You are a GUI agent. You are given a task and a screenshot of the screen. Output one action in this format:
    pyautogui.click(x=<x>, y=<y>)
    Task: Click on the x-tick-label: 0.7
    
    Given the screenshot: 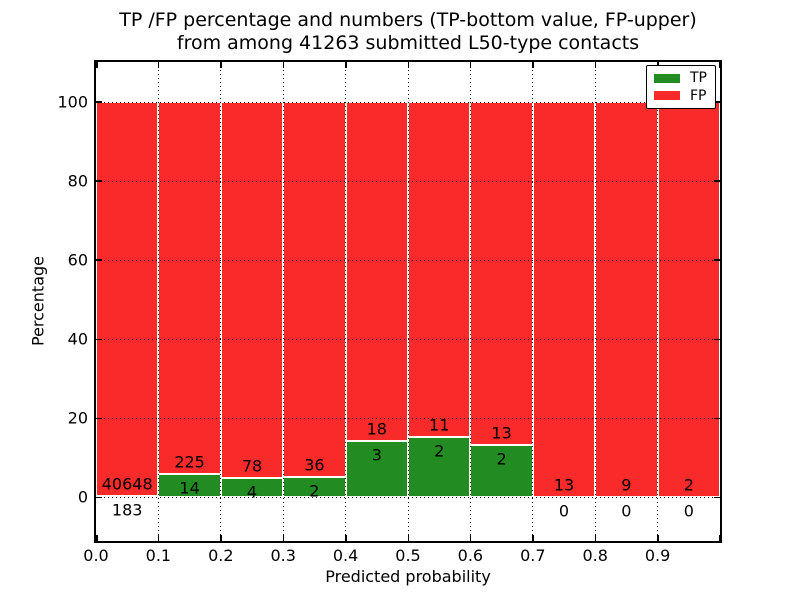 What is the action you would take?
    pyautogui.click(x=533, y=555)
    